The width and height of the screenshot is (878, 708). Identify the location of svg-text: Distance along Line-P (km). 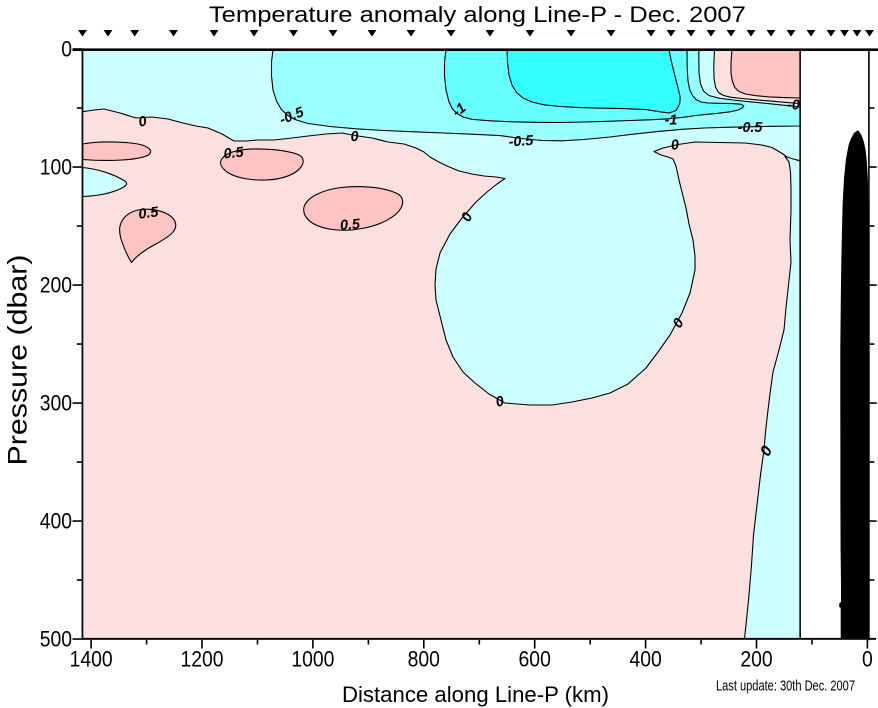
(475, 694).